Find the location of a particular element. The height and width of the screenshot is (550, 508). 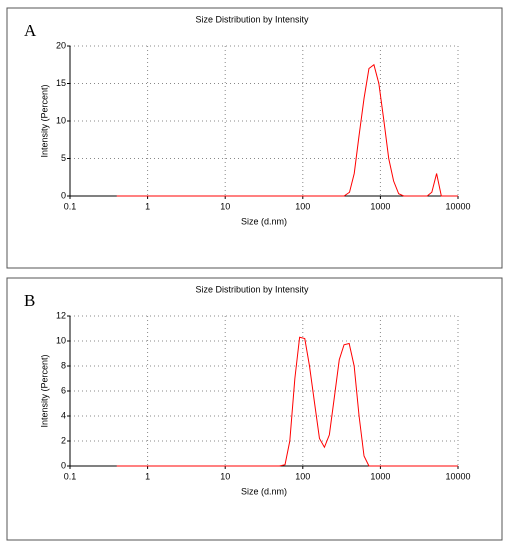

y-tick-label: 6 is located at coordinates (63, 390).